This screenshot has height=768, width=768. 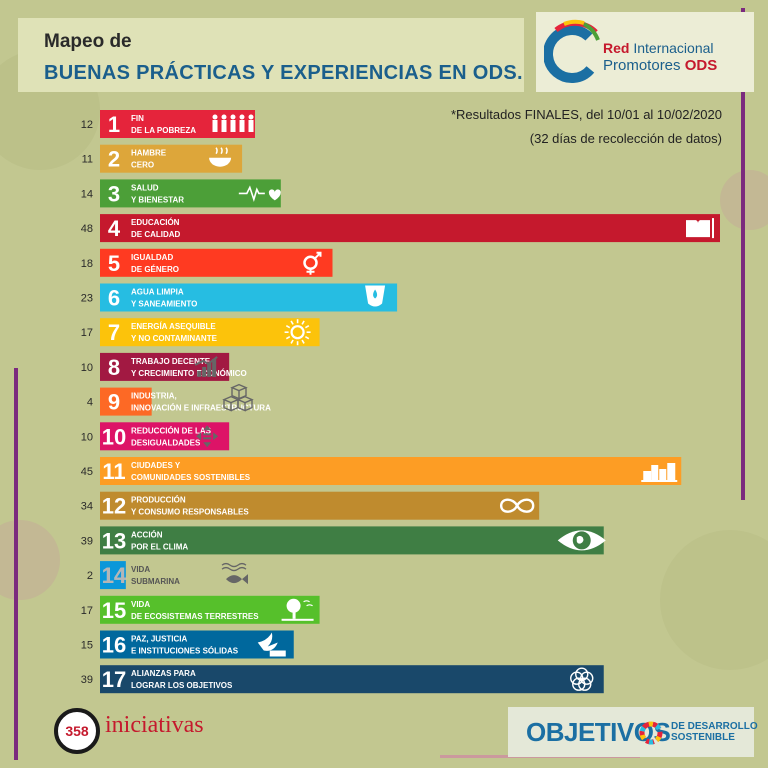 I want to click on bar-group-sdg-2: 11 2 HAMBRE CERO, so click(x=162, y=158).